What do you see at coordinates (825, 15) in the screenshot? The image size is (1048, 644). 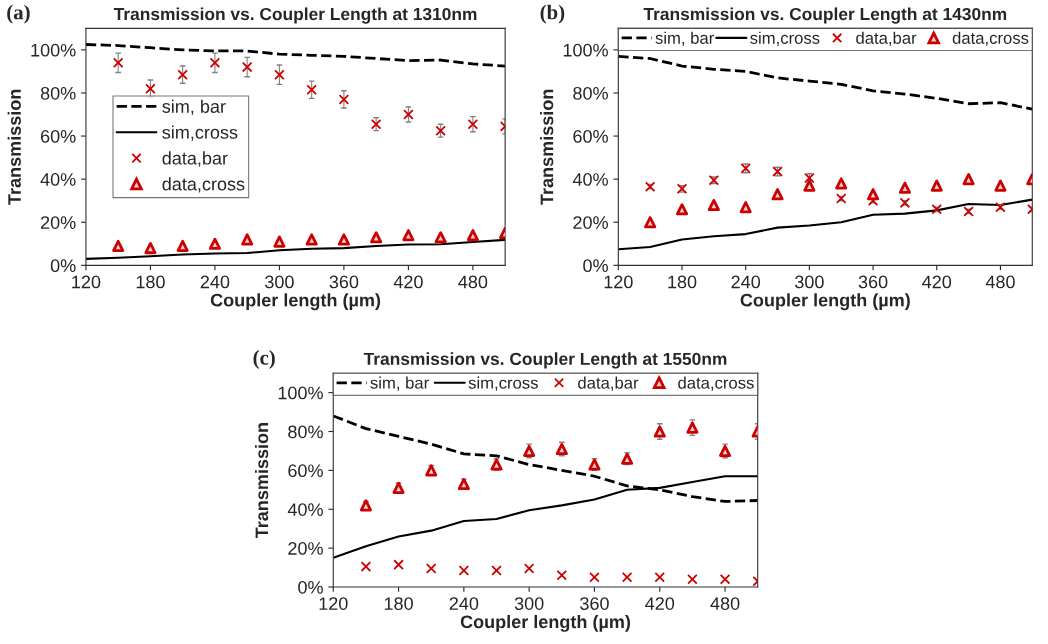 I see `chart-title: Transmission vs. Coupler Length at 1430nm` at bounding box center [825, 15].